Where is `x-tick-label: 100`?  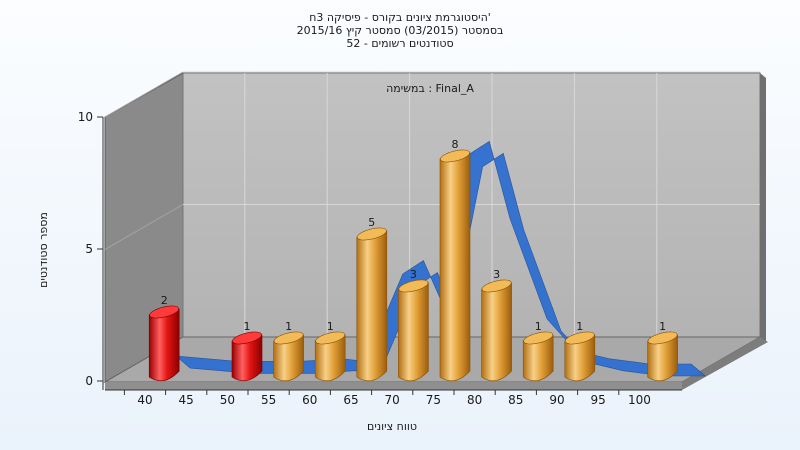
x-tick-label: 100 is located at coordinates (639, 400).